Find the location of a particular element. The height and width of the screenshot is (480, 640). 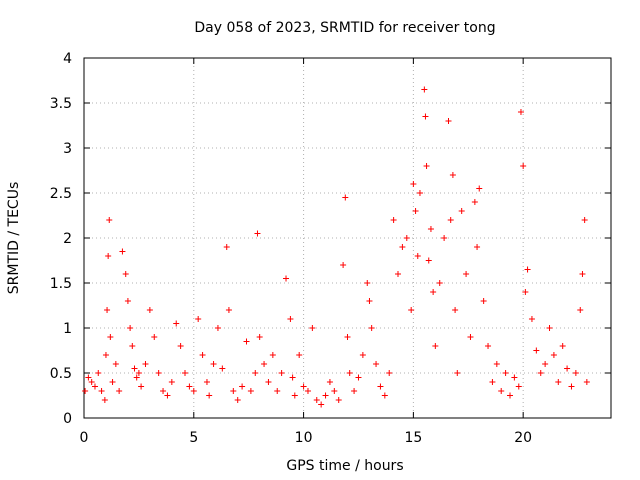

x-tick-label: 0 is located at coordinates (84, 438).